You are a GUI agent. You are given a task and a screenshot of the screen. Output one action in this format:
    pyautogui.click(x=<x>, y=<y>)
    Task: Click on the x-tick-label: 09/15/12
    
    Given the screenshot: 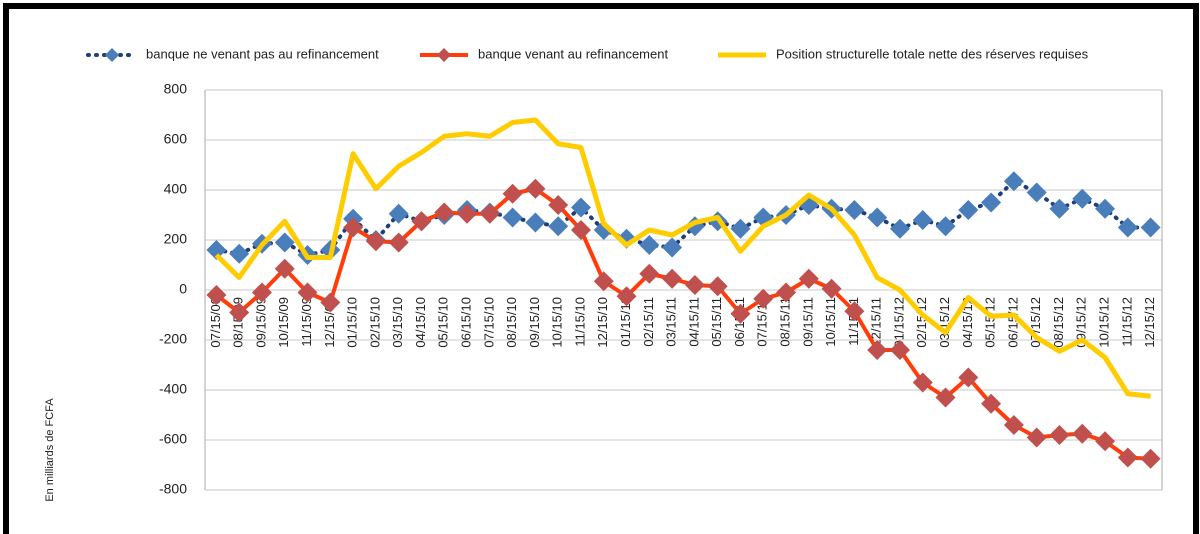 What is the action you would take?
    pyautogui.click(x=1081, y=322)
    